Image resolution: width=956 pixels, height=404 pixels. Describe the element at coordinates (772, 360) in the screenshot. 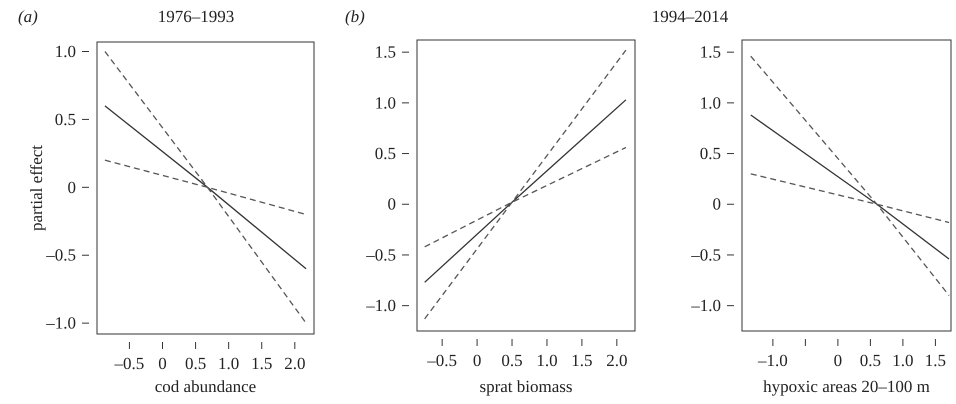

I see `x-tick-label: –1.0` at that location.